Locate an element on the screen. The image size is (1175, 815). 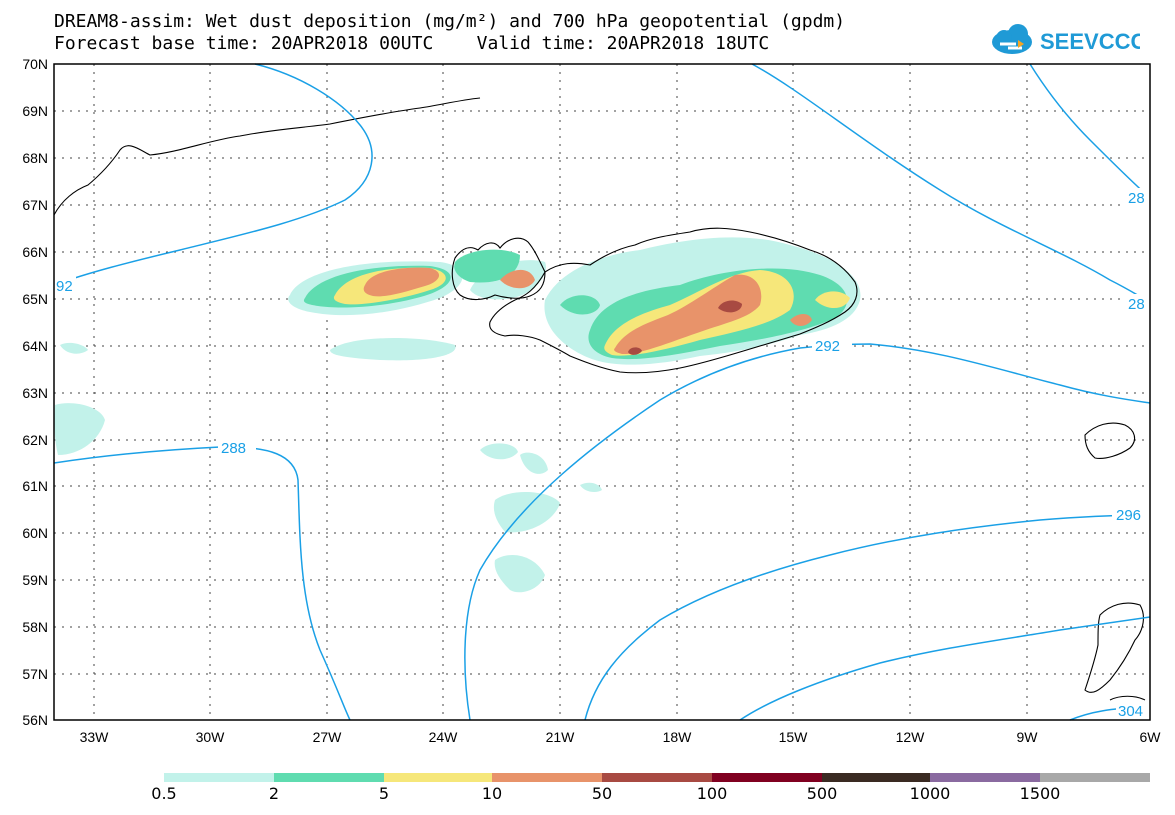
lon-label: 33W is located at coordinates (95, 737).